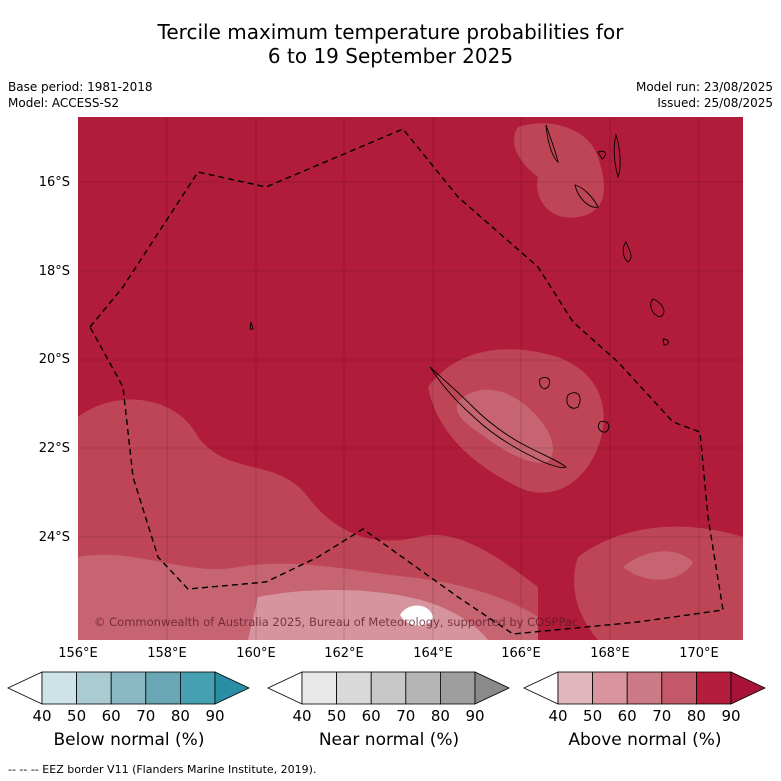 The image size is (781, 781). I want to click on lat-label: 20°S, so click(54, 359).